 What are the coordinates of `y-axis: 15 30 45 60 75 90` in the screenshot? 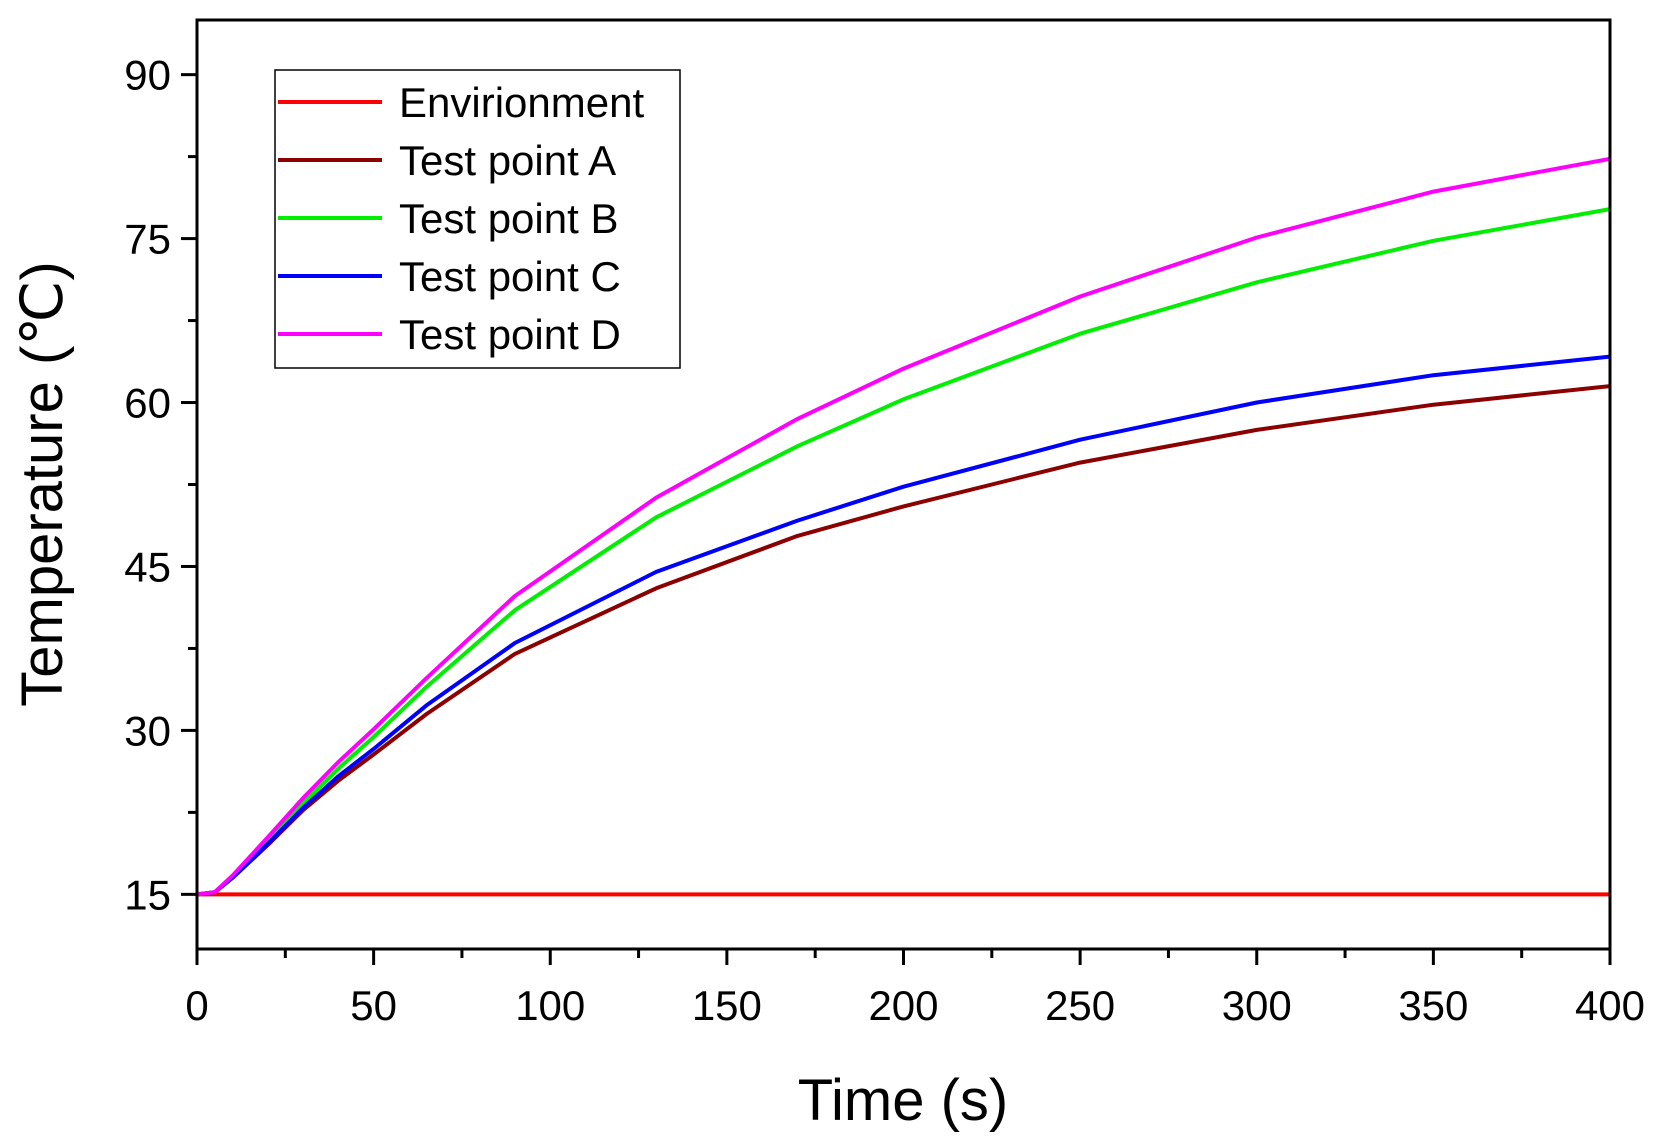 It's located at (160, 485).